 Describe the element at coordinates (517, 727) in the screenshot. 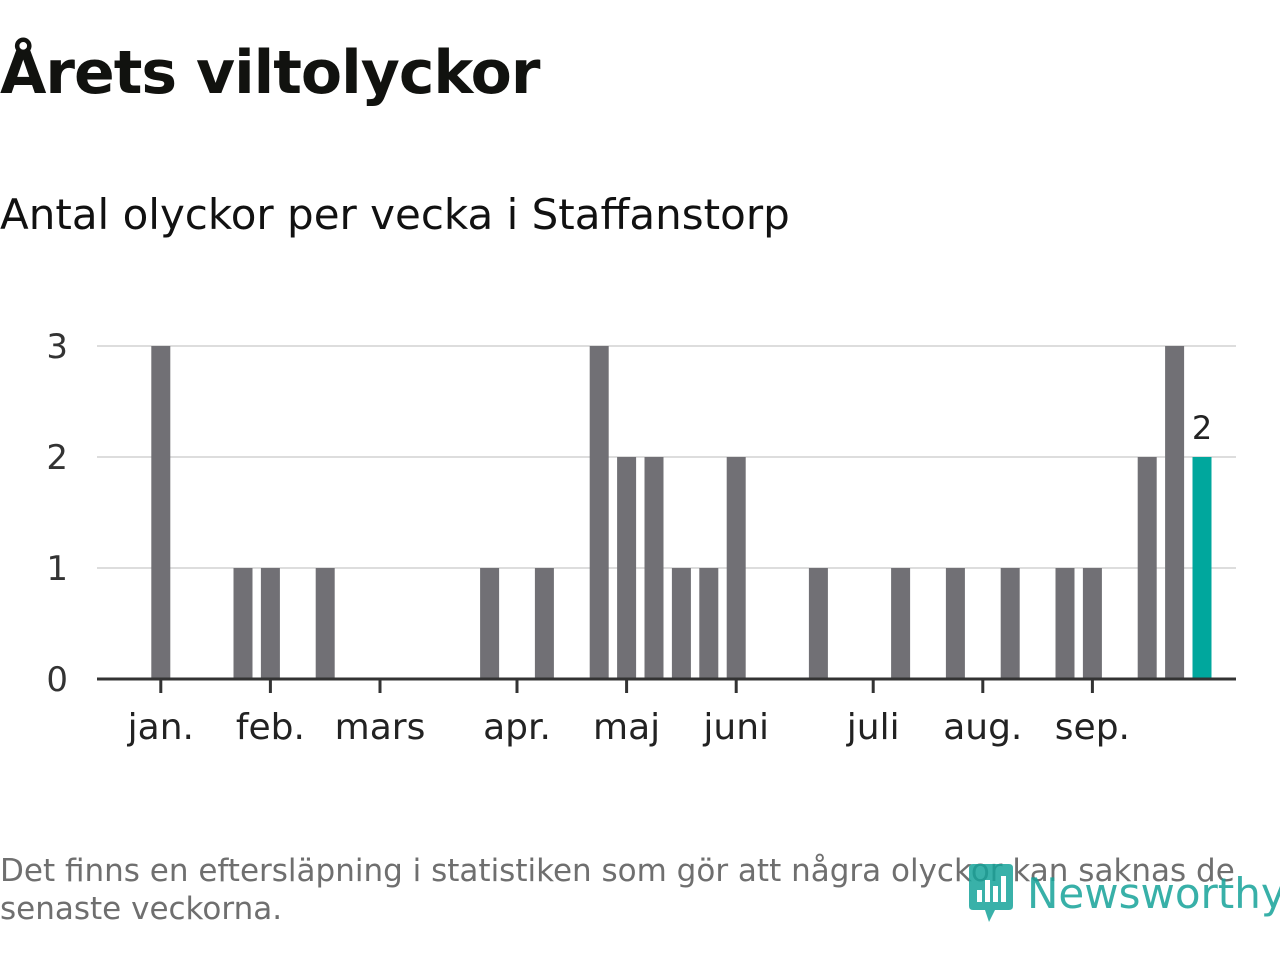

I see `x-tick-label: apr.` at that location.